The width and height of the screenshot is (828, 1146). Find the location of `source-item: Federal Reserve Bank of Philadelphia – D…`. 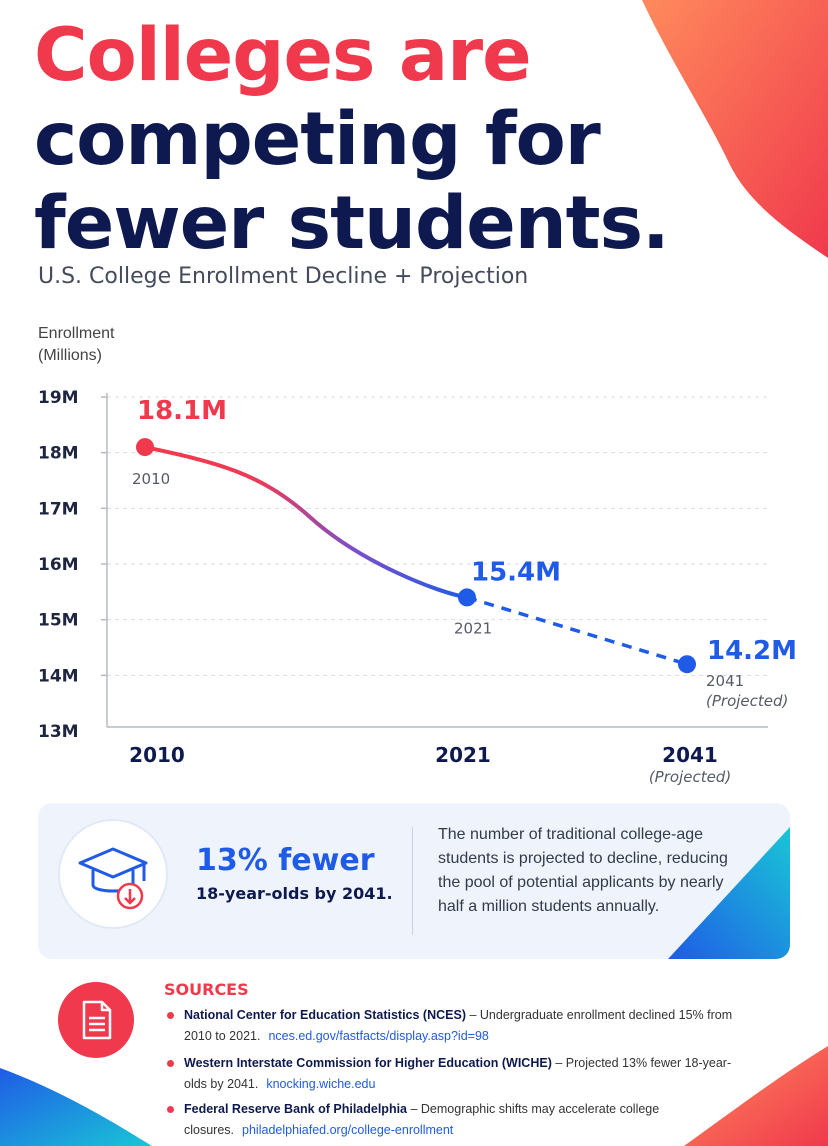

source-item: Federal Reserve Bank of Philadelphia – D… is located at coordinates (455, 1120).